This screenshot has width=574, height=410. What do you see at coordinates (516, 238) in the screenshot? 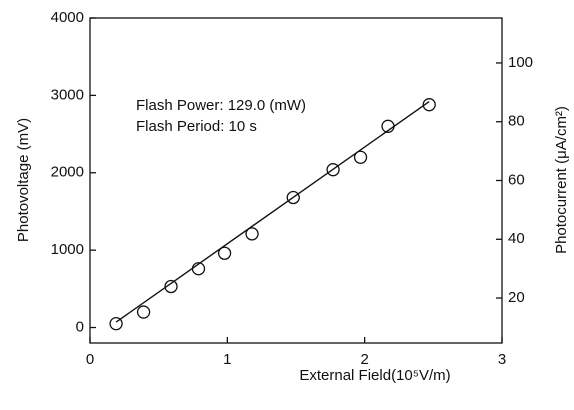
I see `y2-tick-label: 40` at bounding box center [516, 238].